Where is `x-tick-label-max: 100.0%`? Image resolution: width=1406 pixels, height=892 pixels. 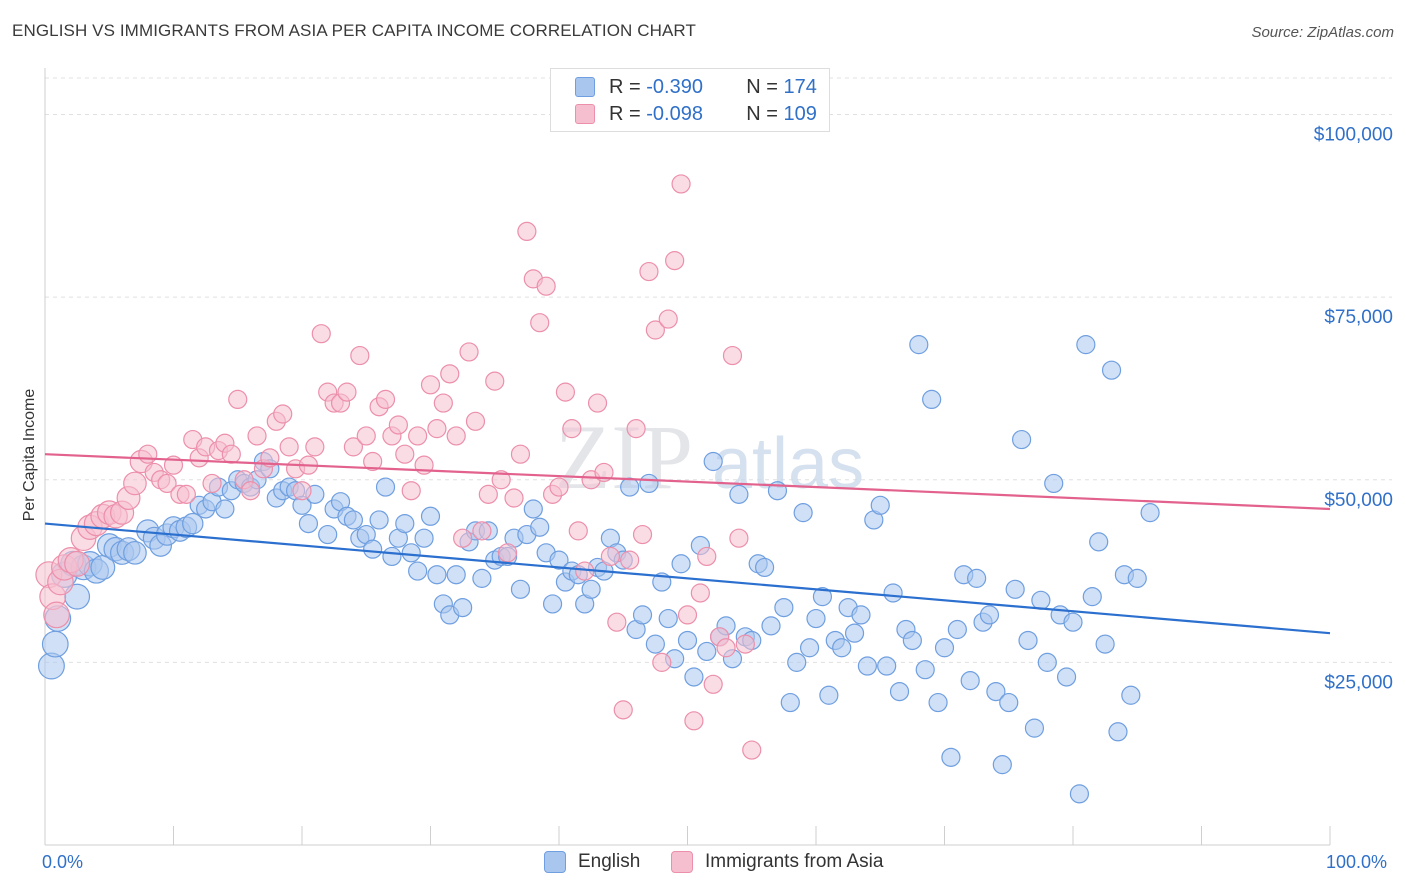
x-tick-label-max: 100.0% is located at coordinates (1357, 862).